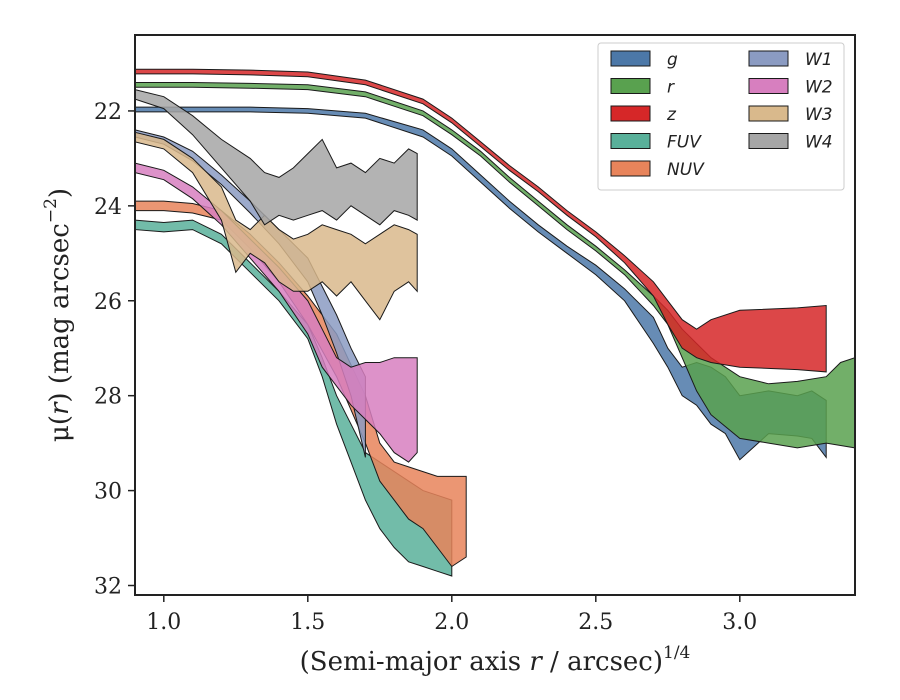 The width and height of the screenshot is (900, 700). What do you see at coordinates (451, 622) in the screenshot?
I see `x-tick-label: 2.0` at bounding box center [451, 622].